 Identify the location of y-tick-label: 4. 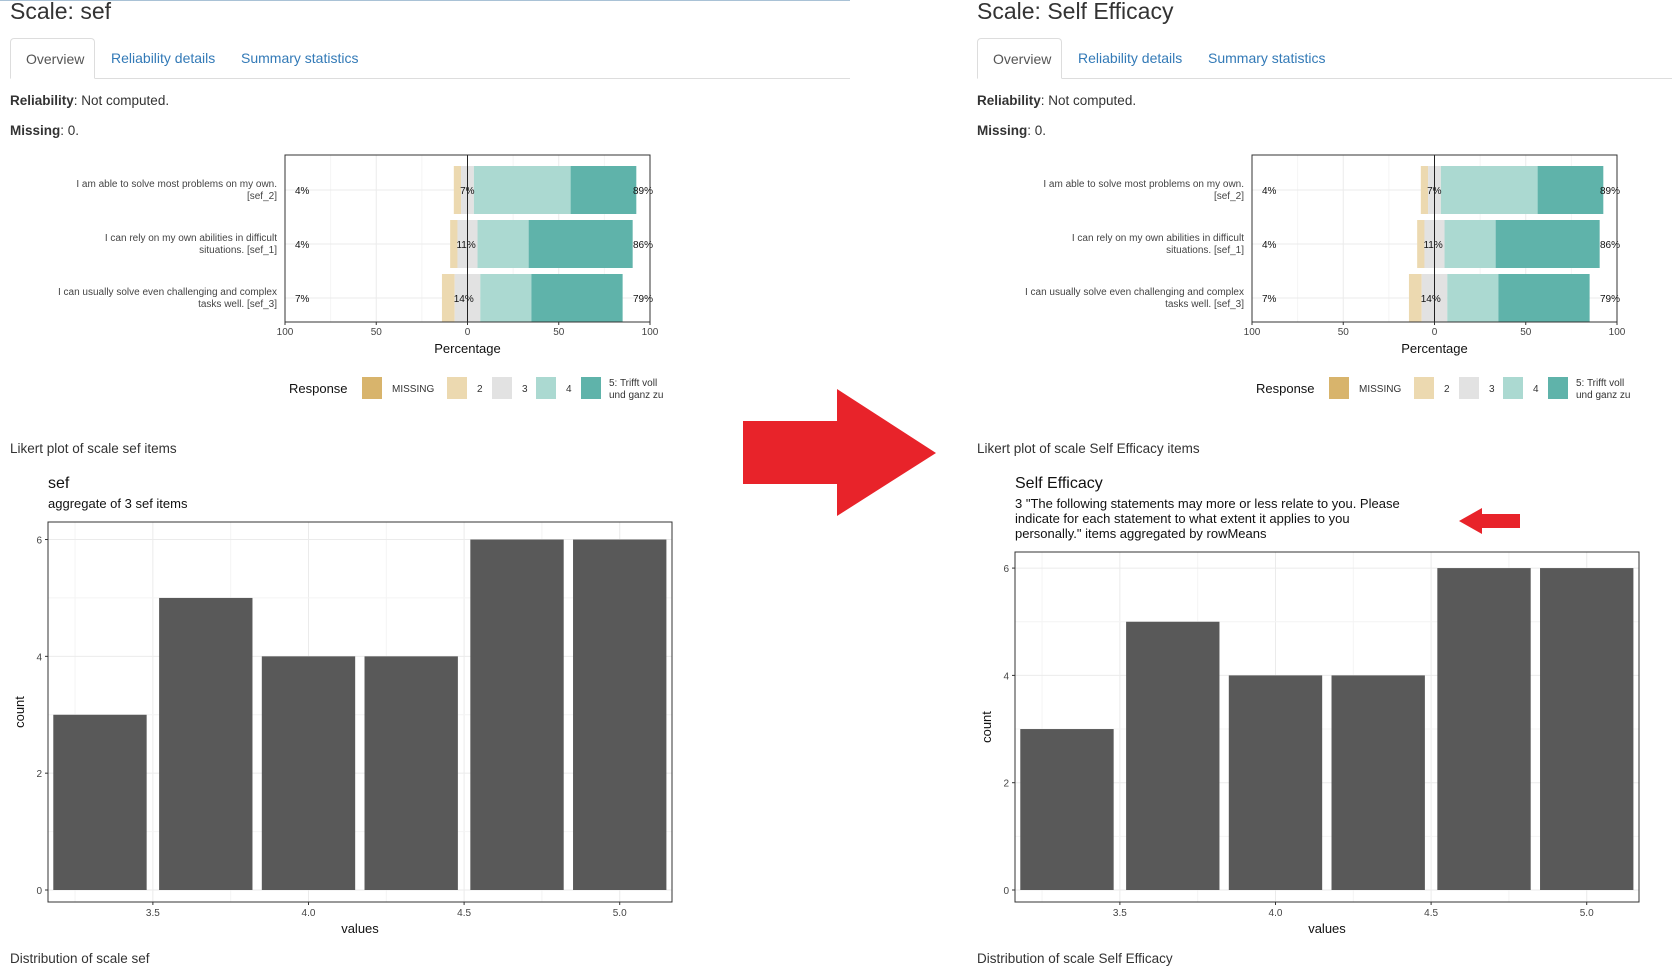
(39, 657).